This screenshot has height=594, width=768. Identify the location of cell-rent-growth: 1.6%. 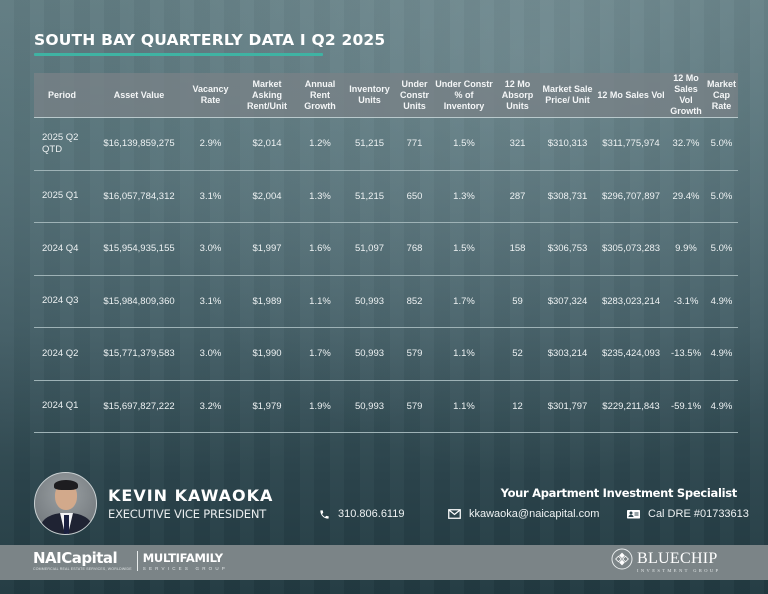
(320, 249).